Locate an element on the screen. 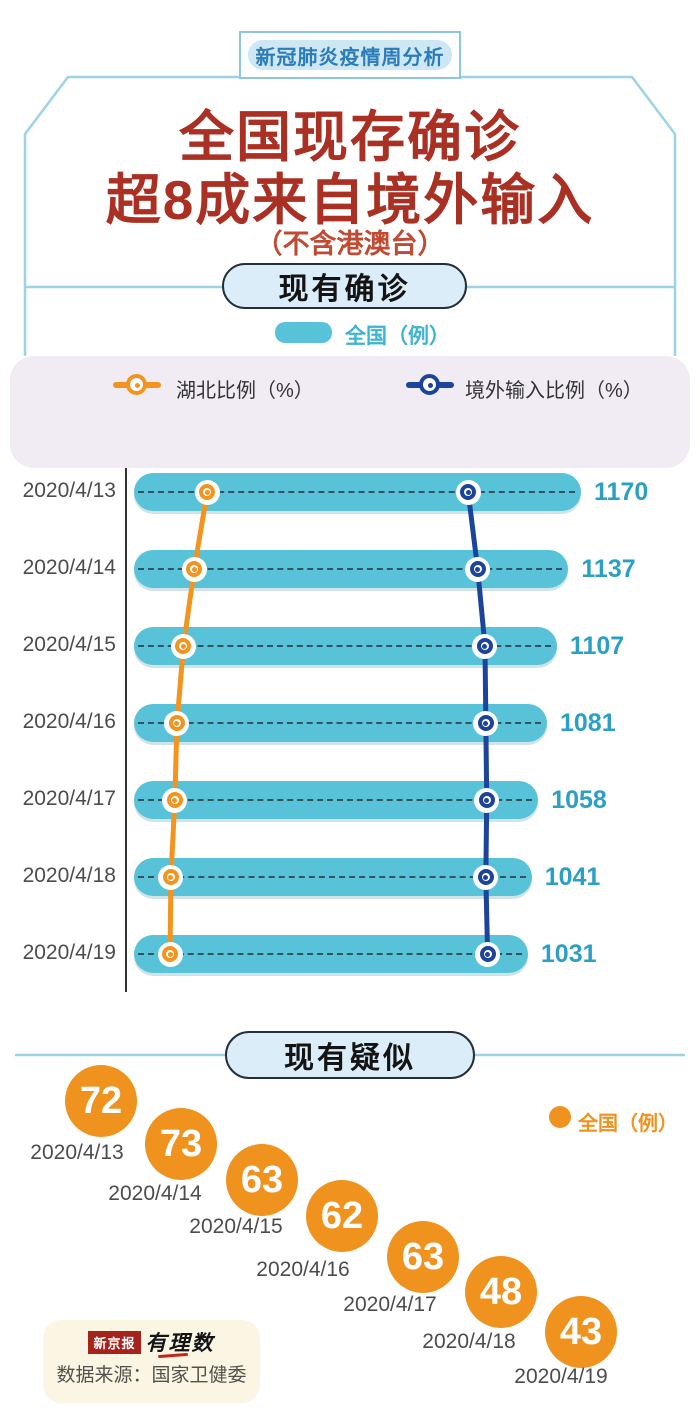  axis-line-vertical is located at coordinates (125, 714).